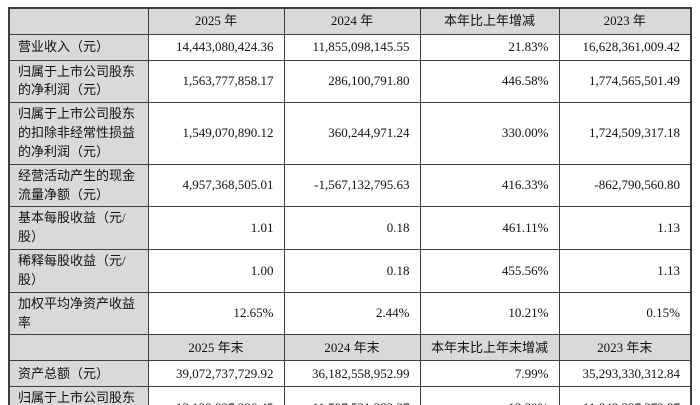  What do you see at coordinates (489, 228) in the screenshot?
I see `cell-value: 461.11%` at bounding box center [489, 228].